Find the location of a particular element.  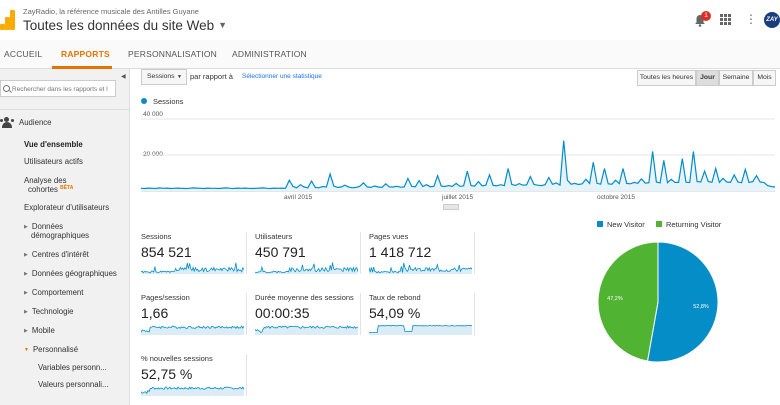

range-hourly-button: Toutes les heures is located at coordinates (666, 78).